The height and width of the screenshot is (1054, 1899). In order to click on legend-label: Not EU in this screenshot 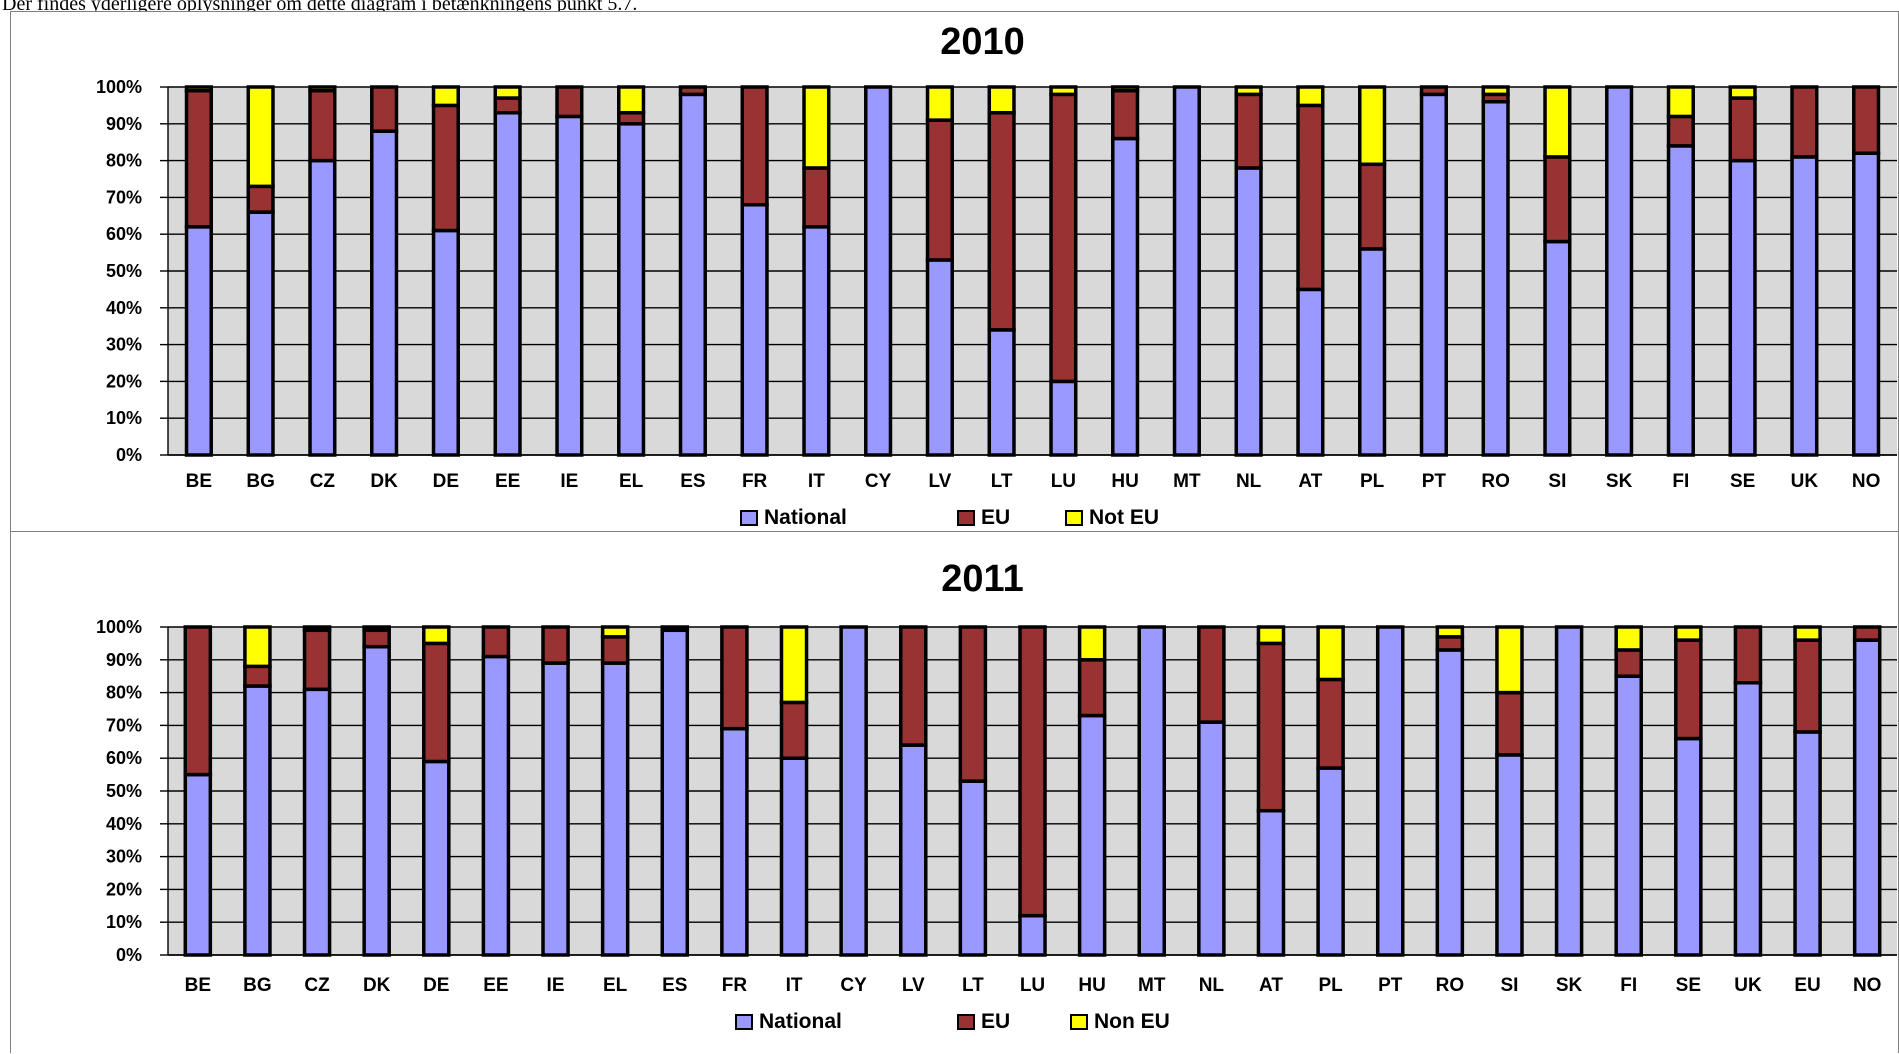, I will do `click(1124, 517)`.